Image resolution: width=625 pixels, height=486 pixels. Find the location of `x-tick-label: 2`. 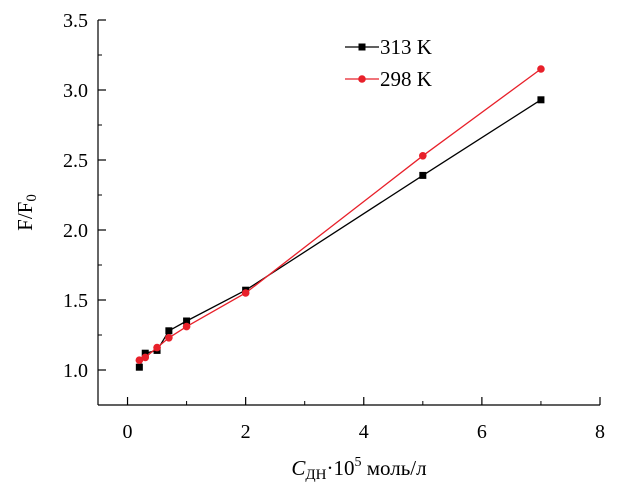

x-tick-label: 2 is located at coordinates (246, 432).